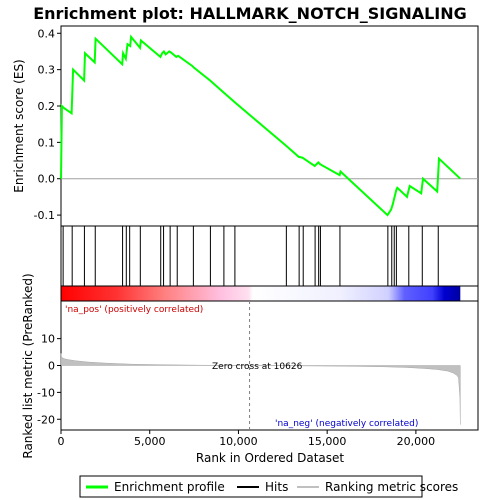 This screenshot has width=500, height=500. I want to click on es-y-axis: -0.1 0.0 0.1 0.2 0.3 0.4, so click(47, 124).